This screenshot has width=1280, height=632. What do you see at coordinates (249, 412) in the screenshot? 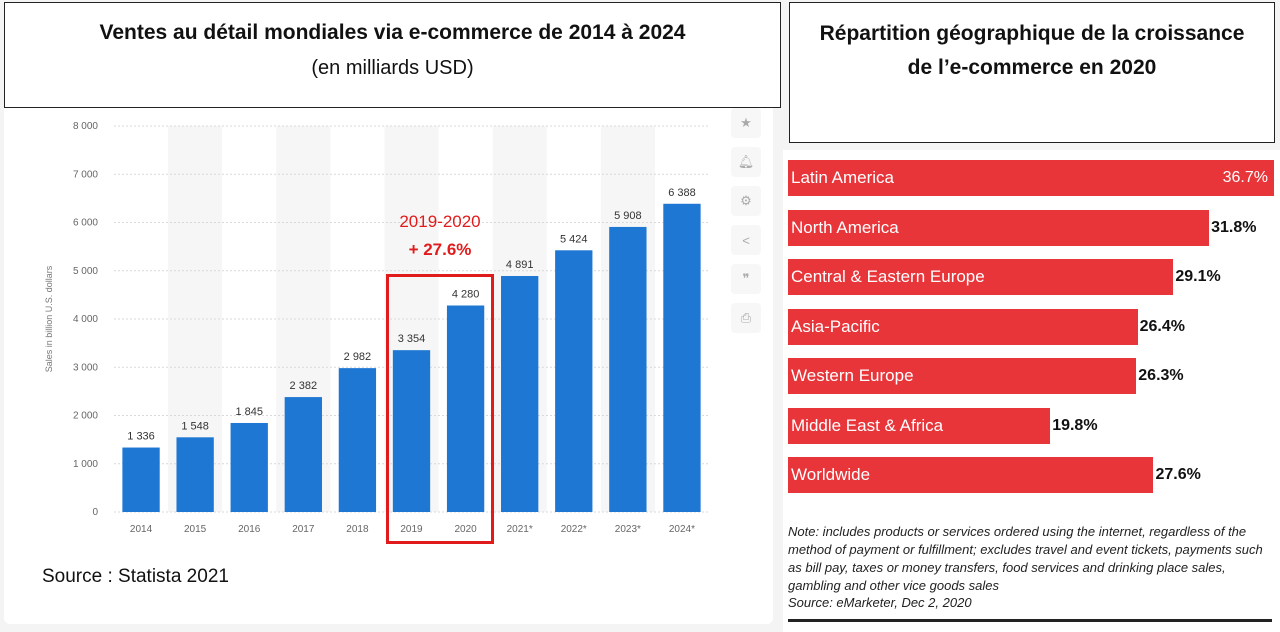
I see `bar-value-label: 1 845` at bounding box center [249, 412].